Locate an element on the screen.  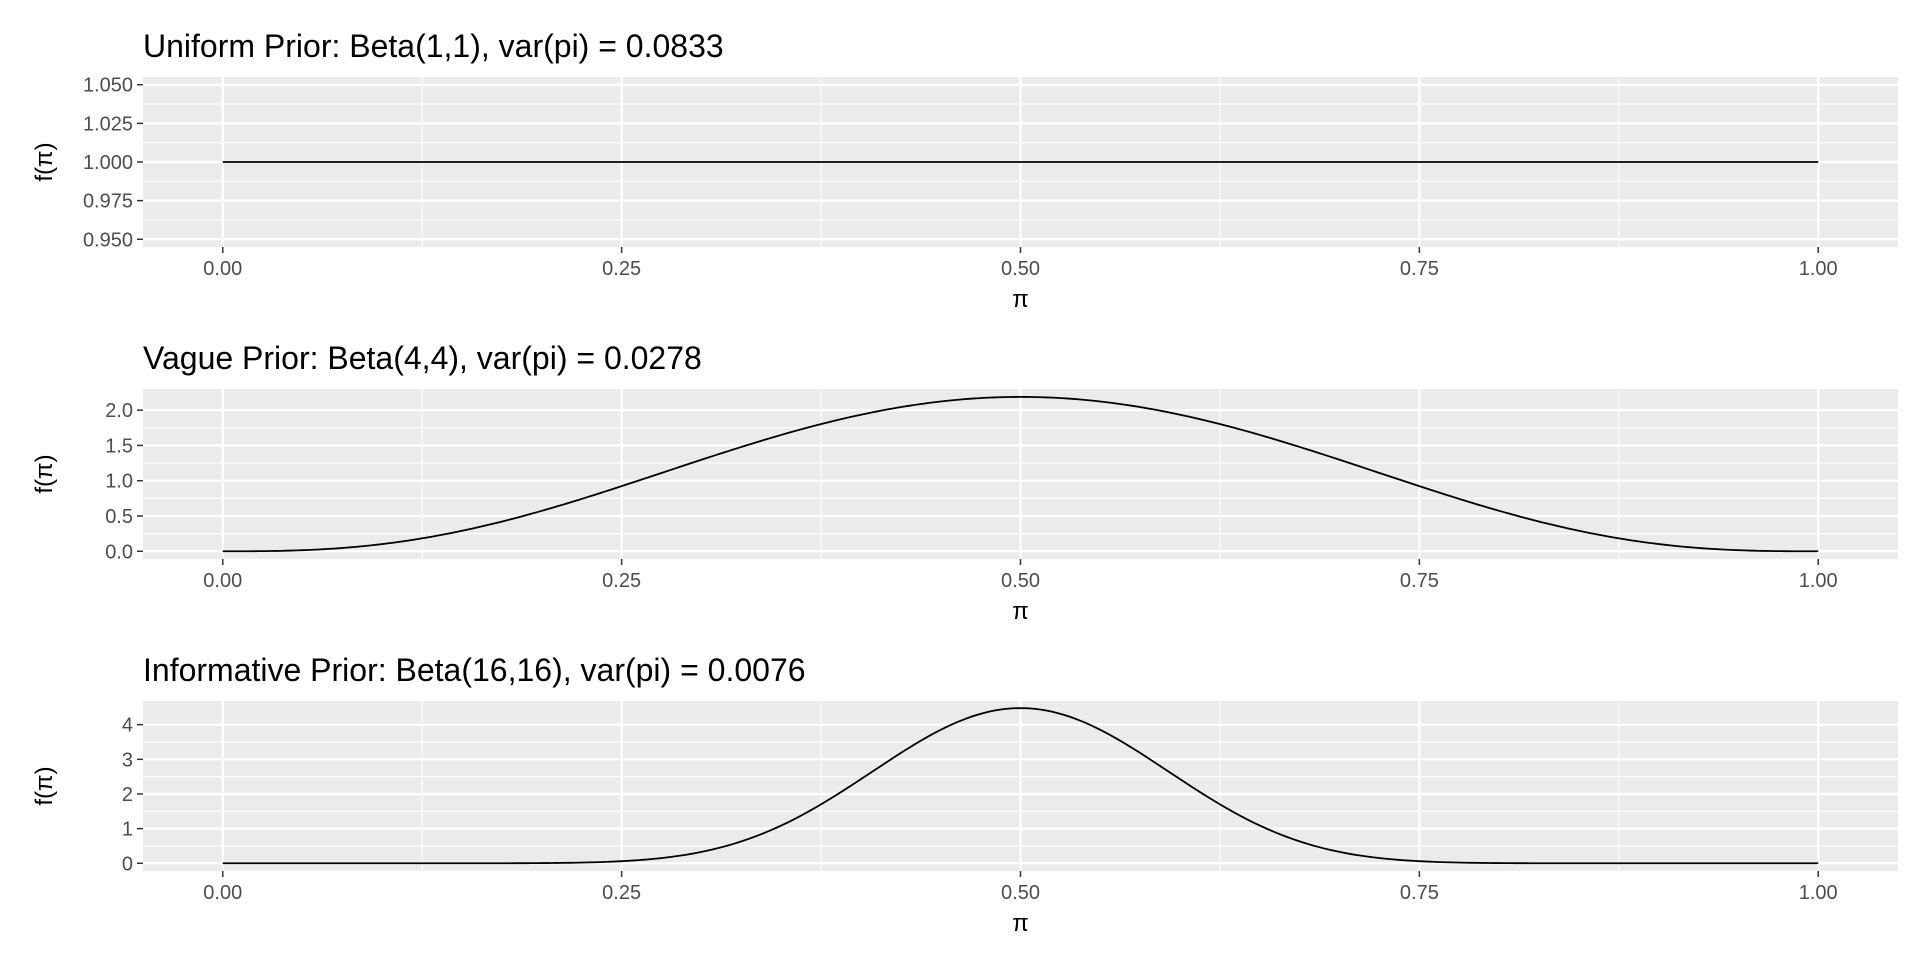
y-tick-label: 1.000 is located at coordinates (108, 163).